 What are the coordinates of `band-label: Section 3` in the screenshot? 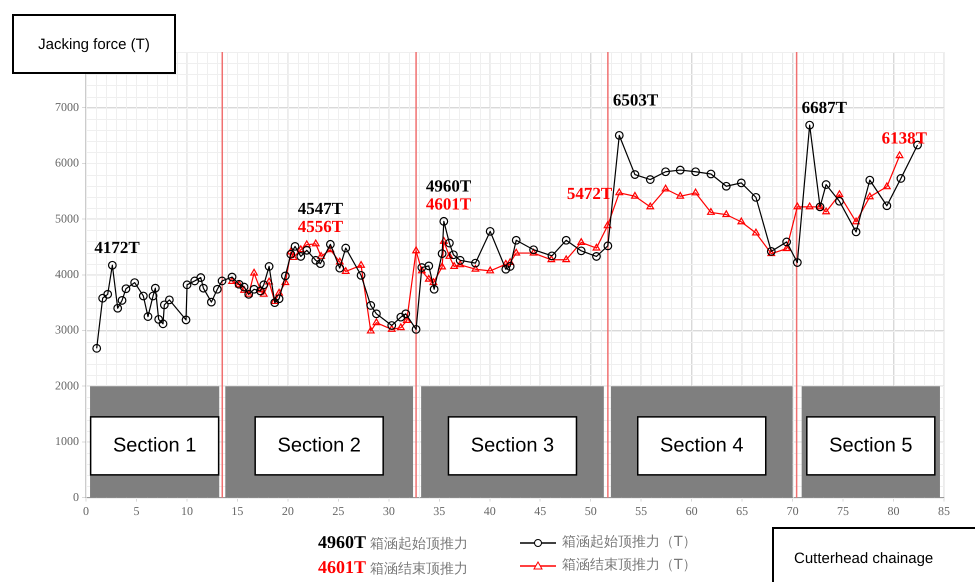 It's located at (512, 445).